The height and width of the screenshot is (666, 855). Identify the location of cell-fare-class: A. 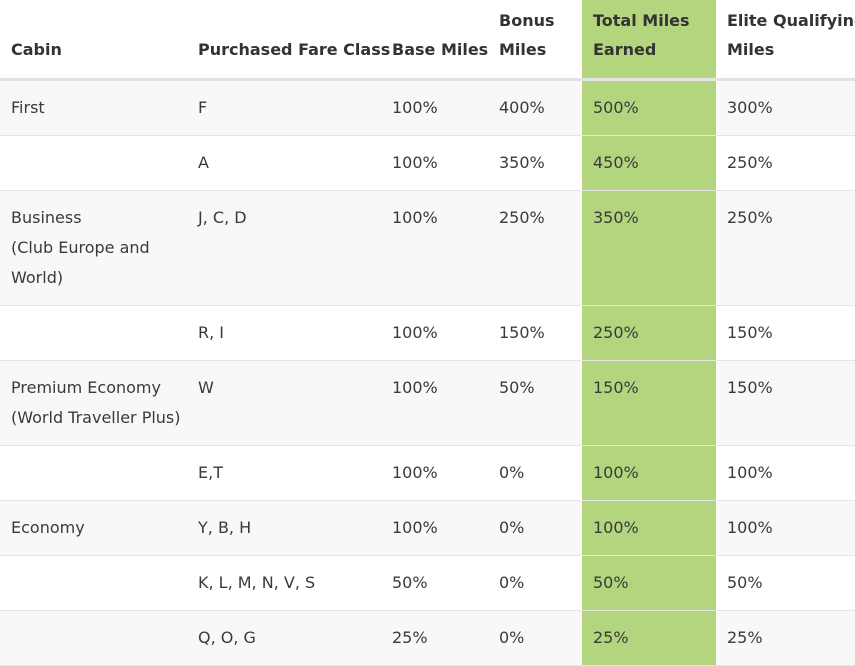
(284, 163).